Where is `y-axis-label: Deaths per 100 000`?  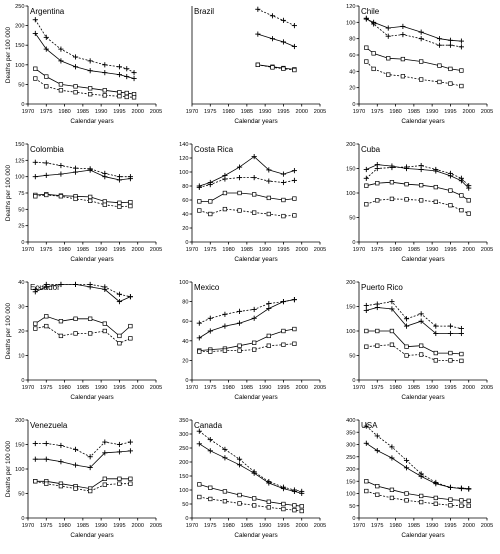
y-axis-label: Deaths per 100 000 is located at coordinates (8, 54).